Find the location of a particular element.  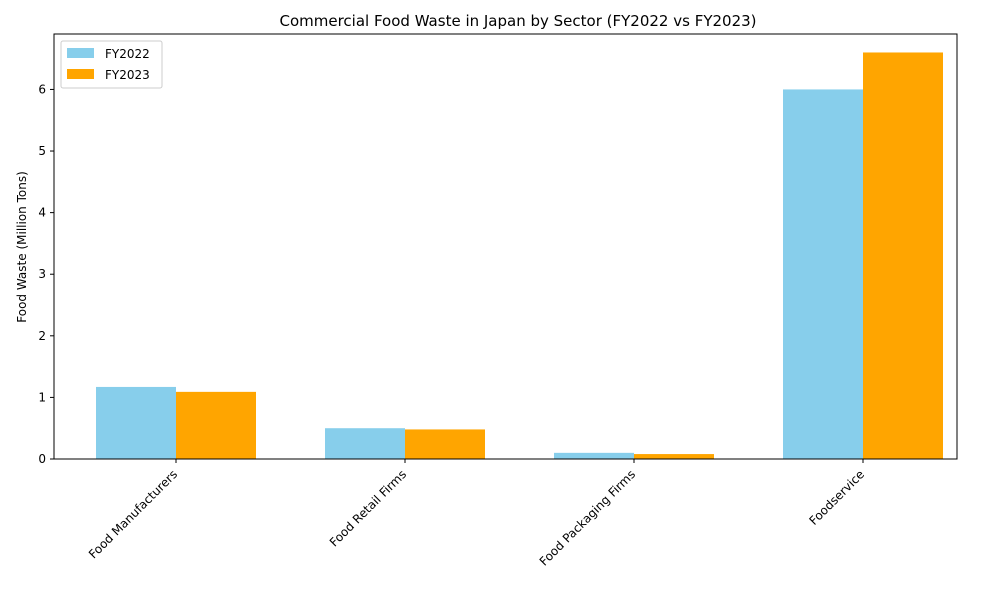

x-tick-label: Food Retail Firms is located at coordinates (368, 508).